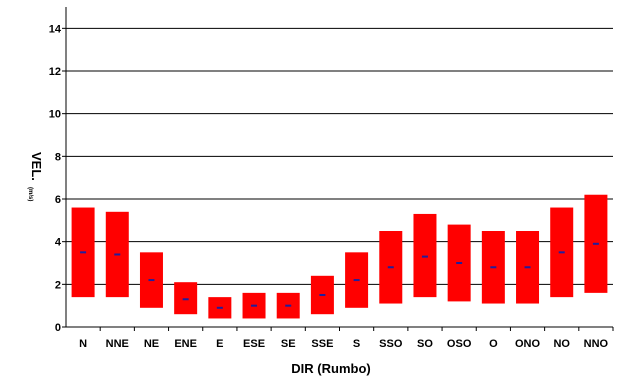  Describe the element at coordinates (58, 200) in the screenshot. I see `y-tick-label: 6` at that location.